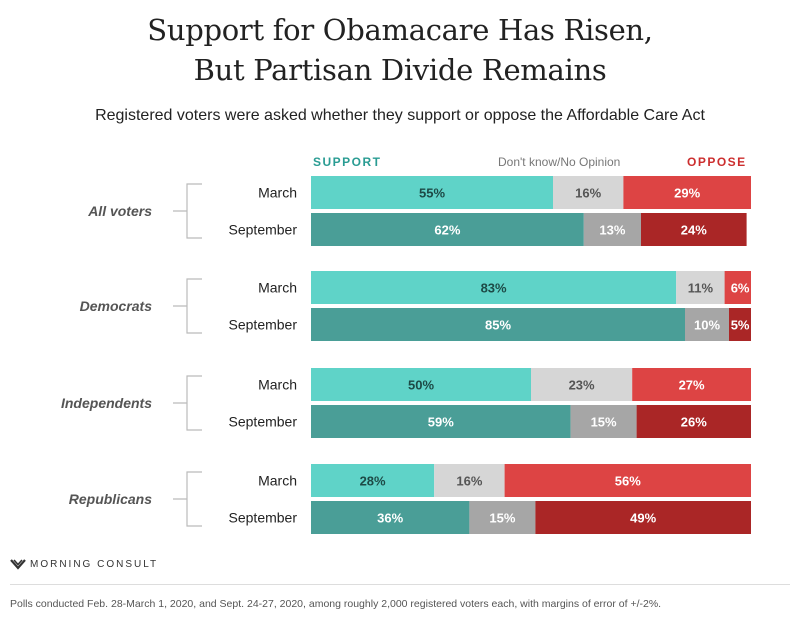 Image resolution: width=800 pixels, height=634 pixels. I want to click on legend-oppose: OPPOSE, so click(717, 162).